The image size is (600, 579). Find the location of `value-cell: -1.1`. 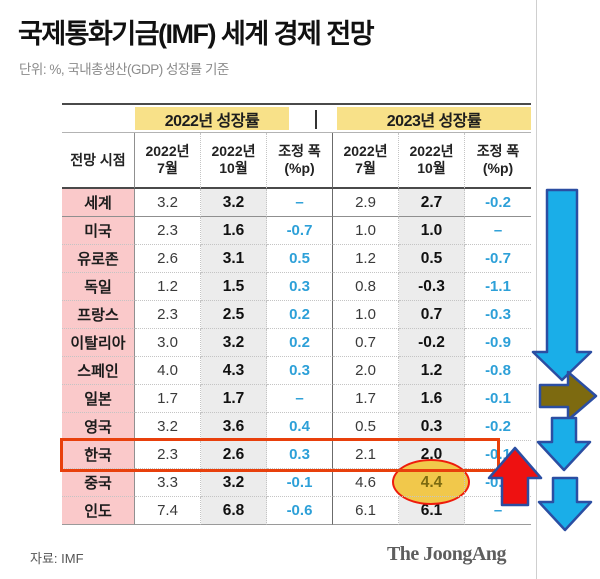

value-cell: -1.1 is located at coordinates (498, 287).